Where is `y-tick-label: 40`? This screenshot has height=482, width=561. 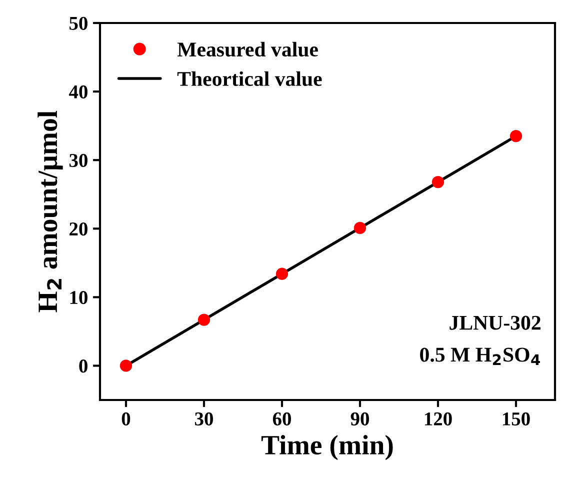
y-tick-label: 40 is located at coordinates (78, 91).